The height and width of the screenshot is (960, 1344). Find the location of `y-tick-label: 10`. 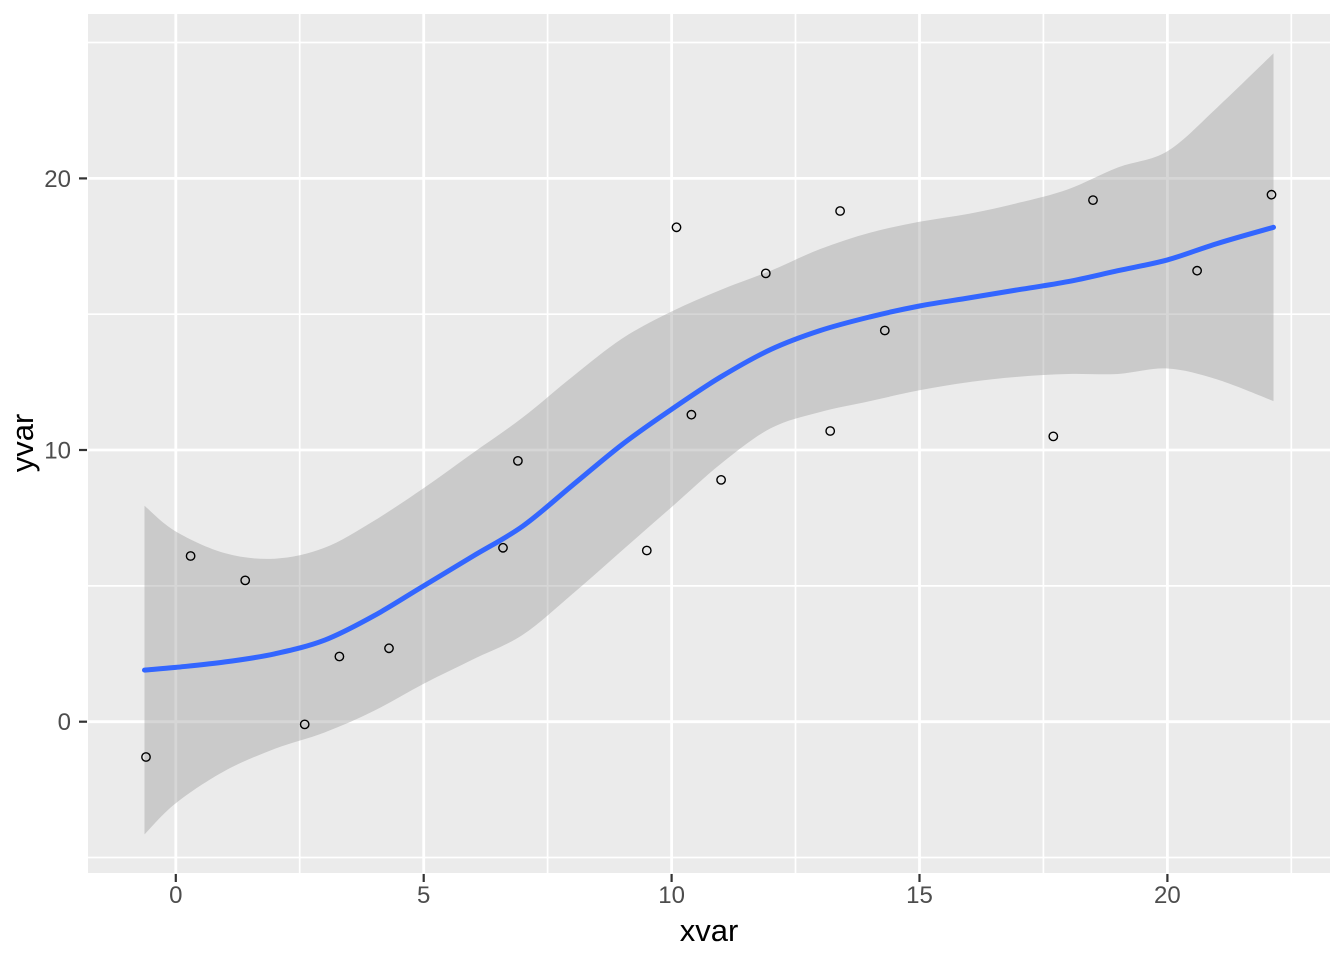

y-tick-label: 10 is located at coordinates (57, 451).